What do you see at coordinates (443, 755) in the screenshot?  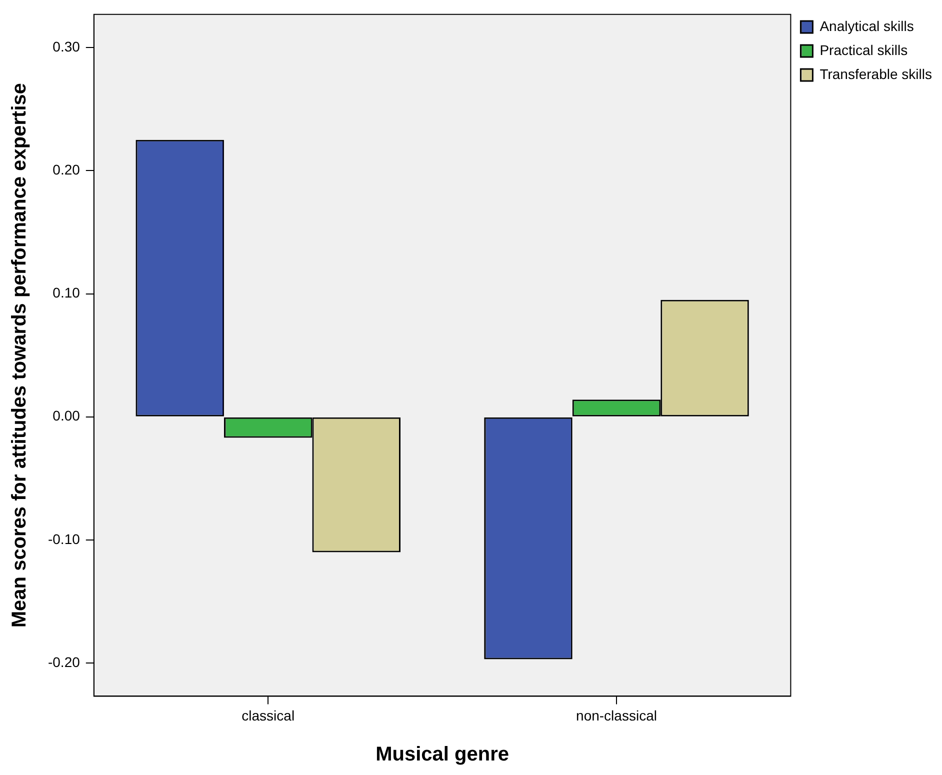 I see `x-axis-title: Musical genre` at bounding box center [443, 755].